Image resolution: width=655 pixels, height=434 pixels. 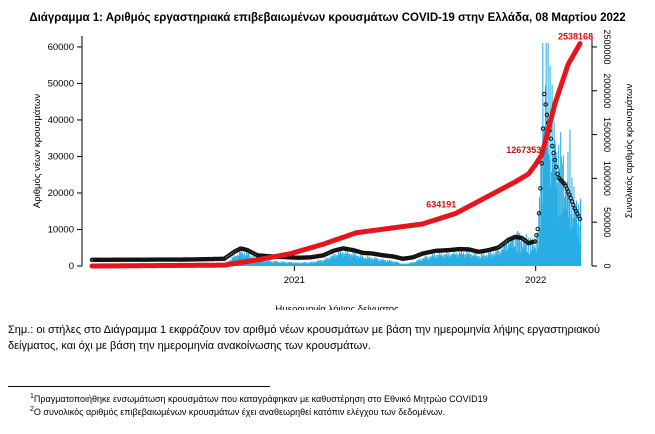 I want to click on right-tick-label: 1000000, so click(x=607, y=178).